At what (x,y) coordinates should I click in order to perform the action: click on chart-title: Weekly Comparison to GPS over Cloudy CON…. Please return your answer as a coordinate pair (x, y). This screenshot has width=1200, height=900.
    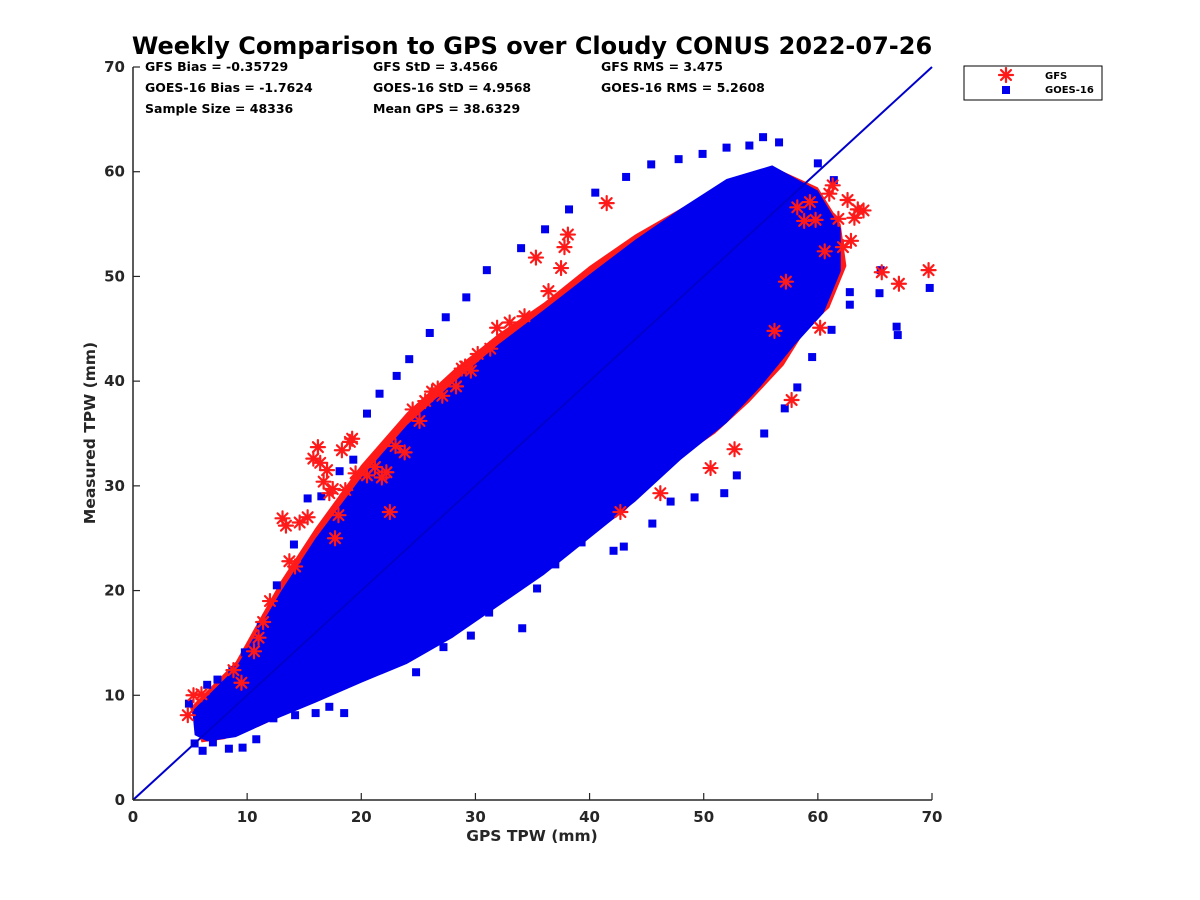
    Looking at the image, I should click on (532, 46).